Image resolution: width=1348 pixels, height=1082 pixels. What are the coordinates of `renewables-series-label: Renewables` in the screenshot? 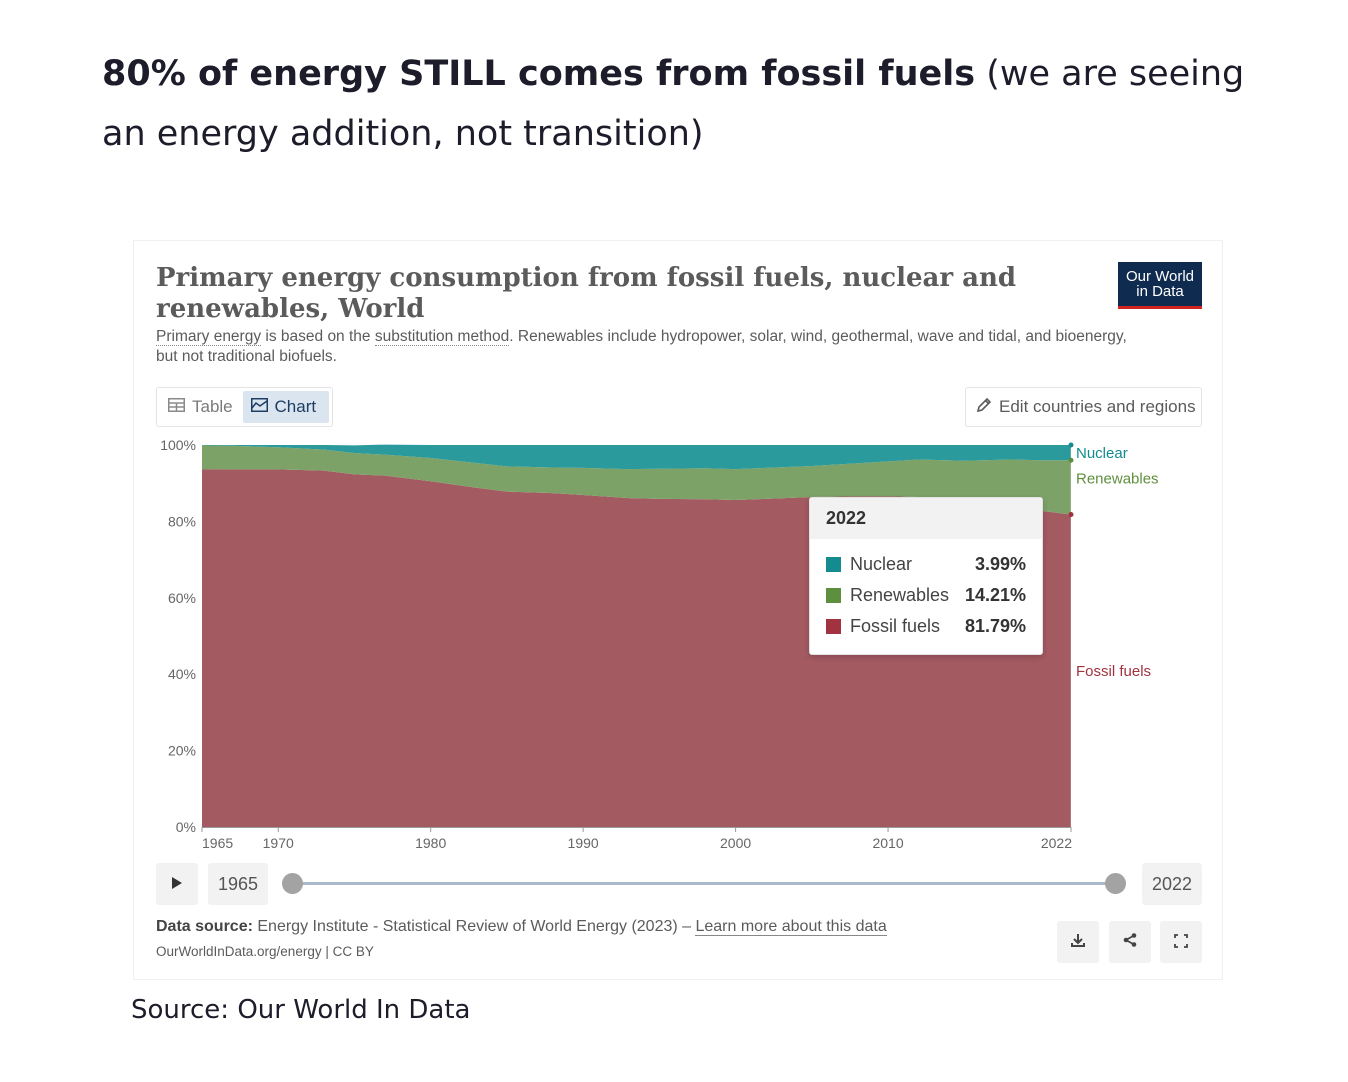 It's located at (1117, 478).